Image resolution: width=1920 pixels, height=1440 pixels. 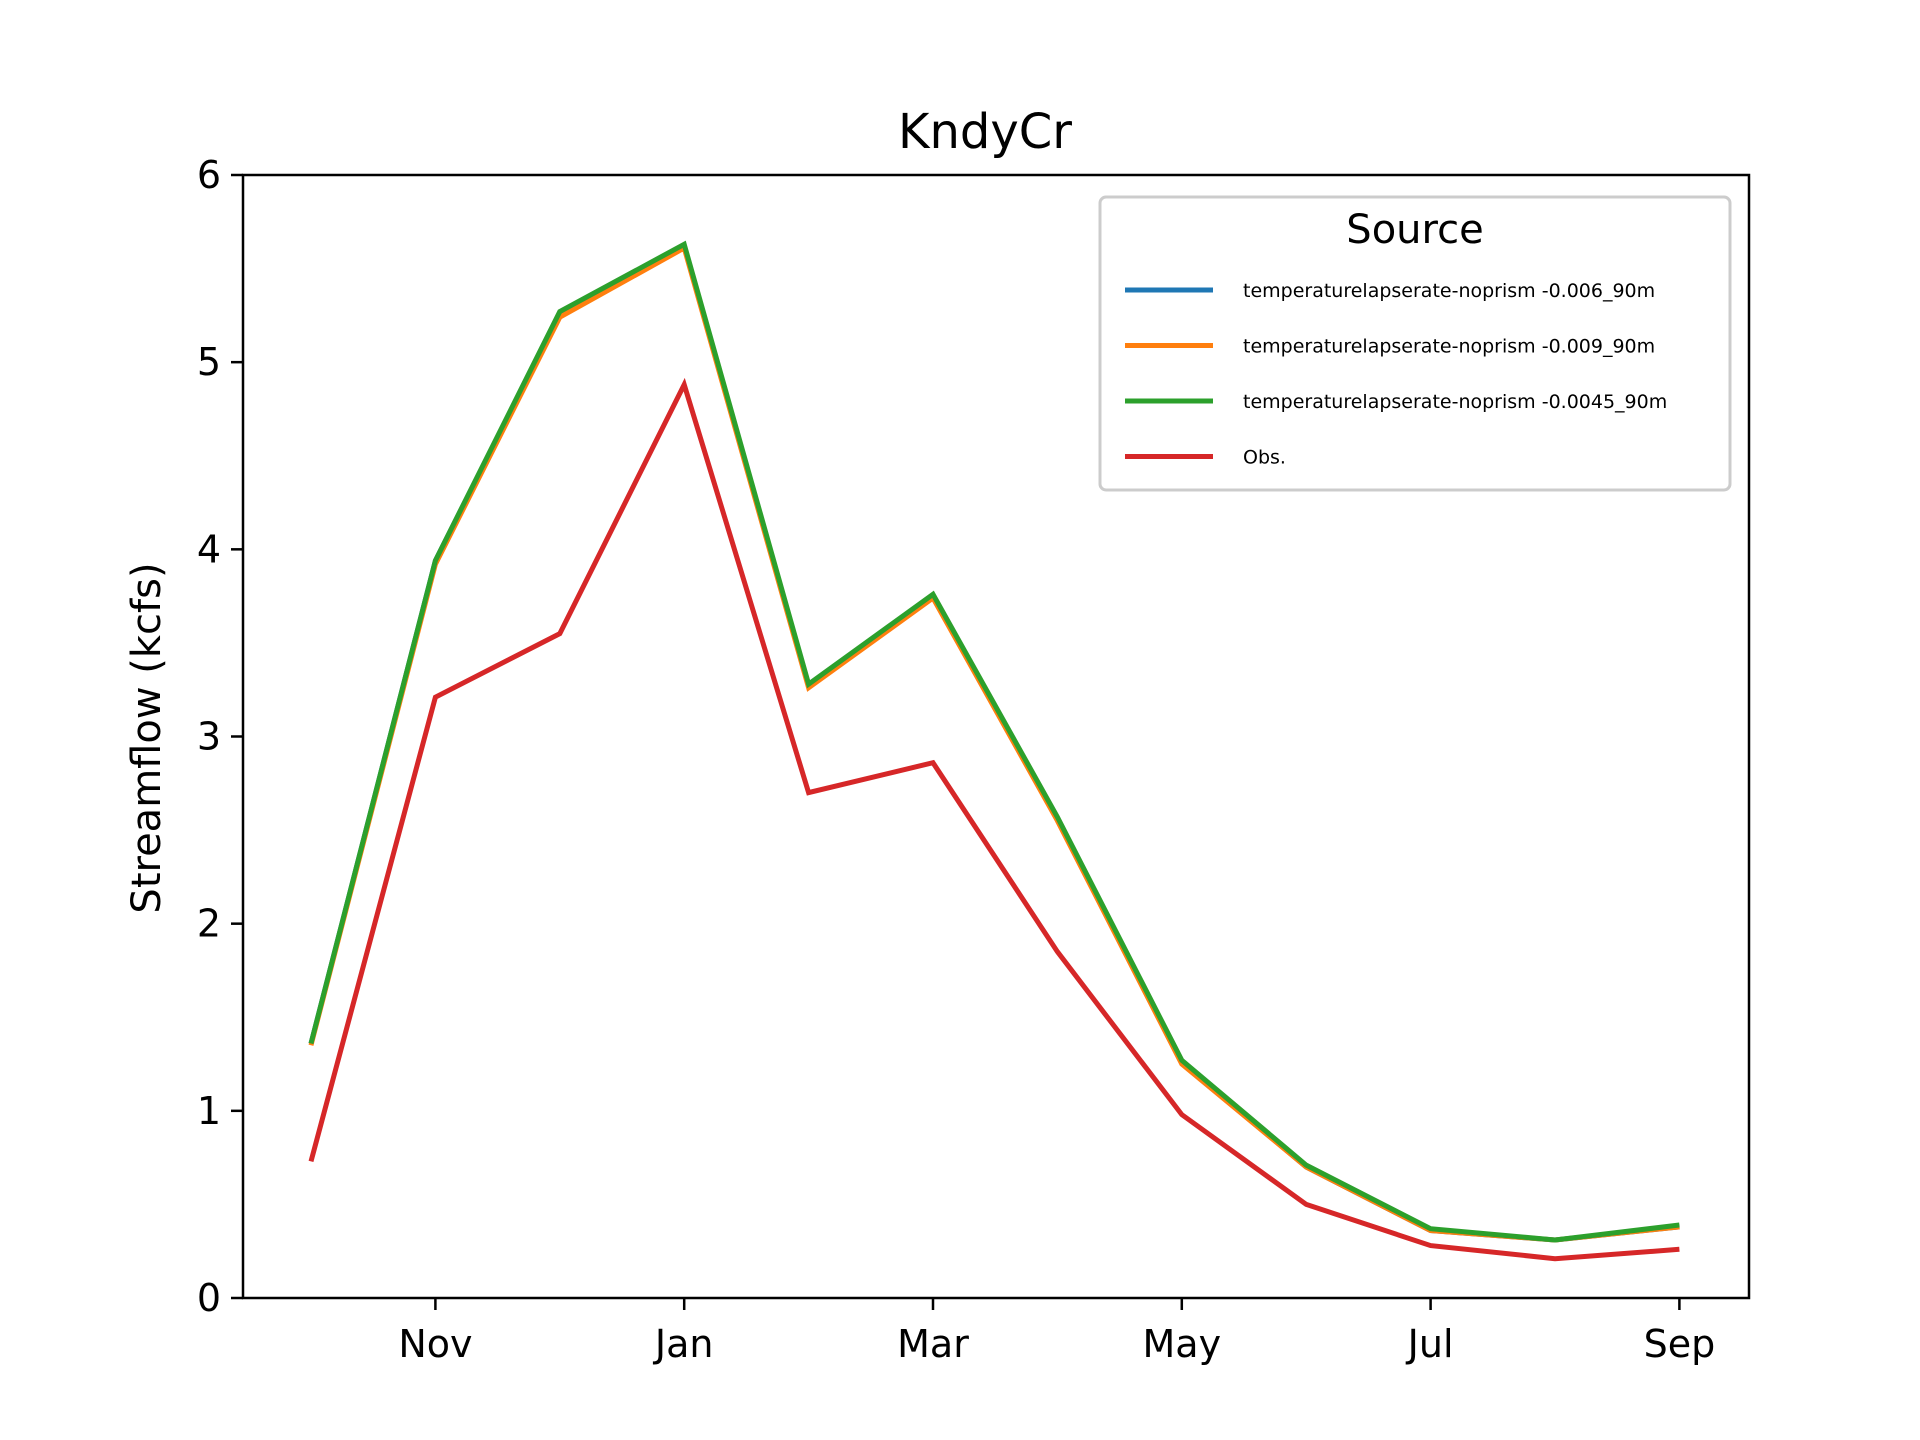 What do you see at coordinates (209, 362) in the screenshot?
I see `y-tick-label: 5` at bounding box center [209, 362].